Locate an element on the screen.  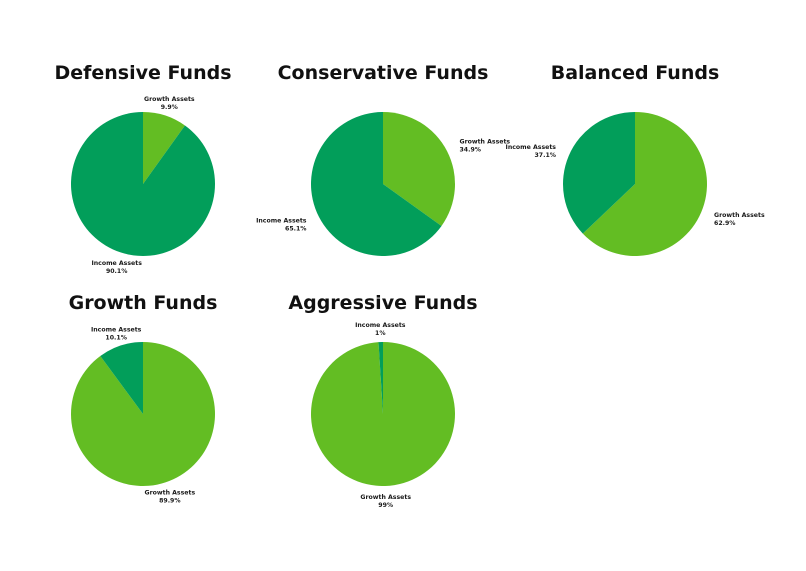
slice-value-label: 1% is located at coordinates (380, 333).